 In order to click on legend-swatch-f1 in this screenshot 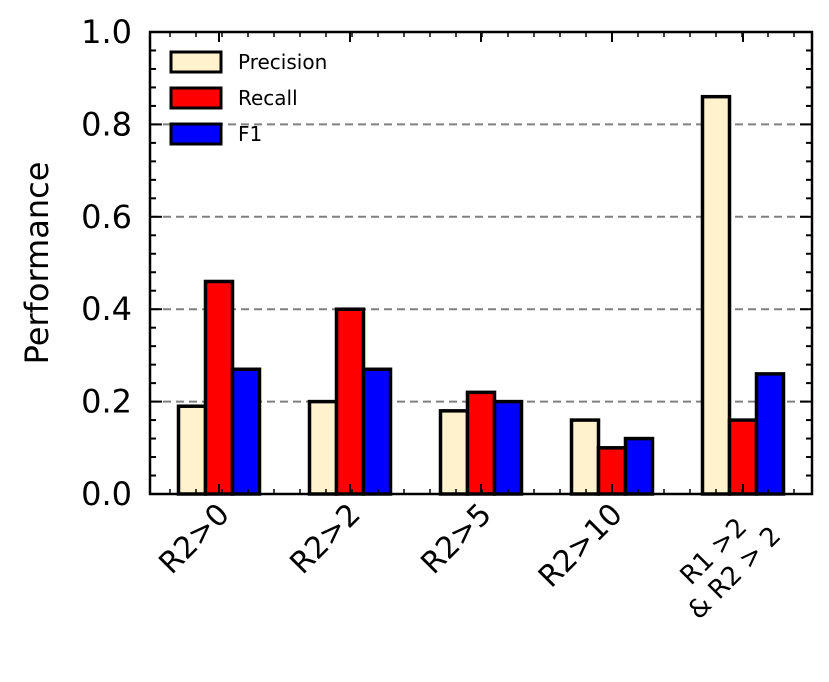, I will do `click(196, 134)`.